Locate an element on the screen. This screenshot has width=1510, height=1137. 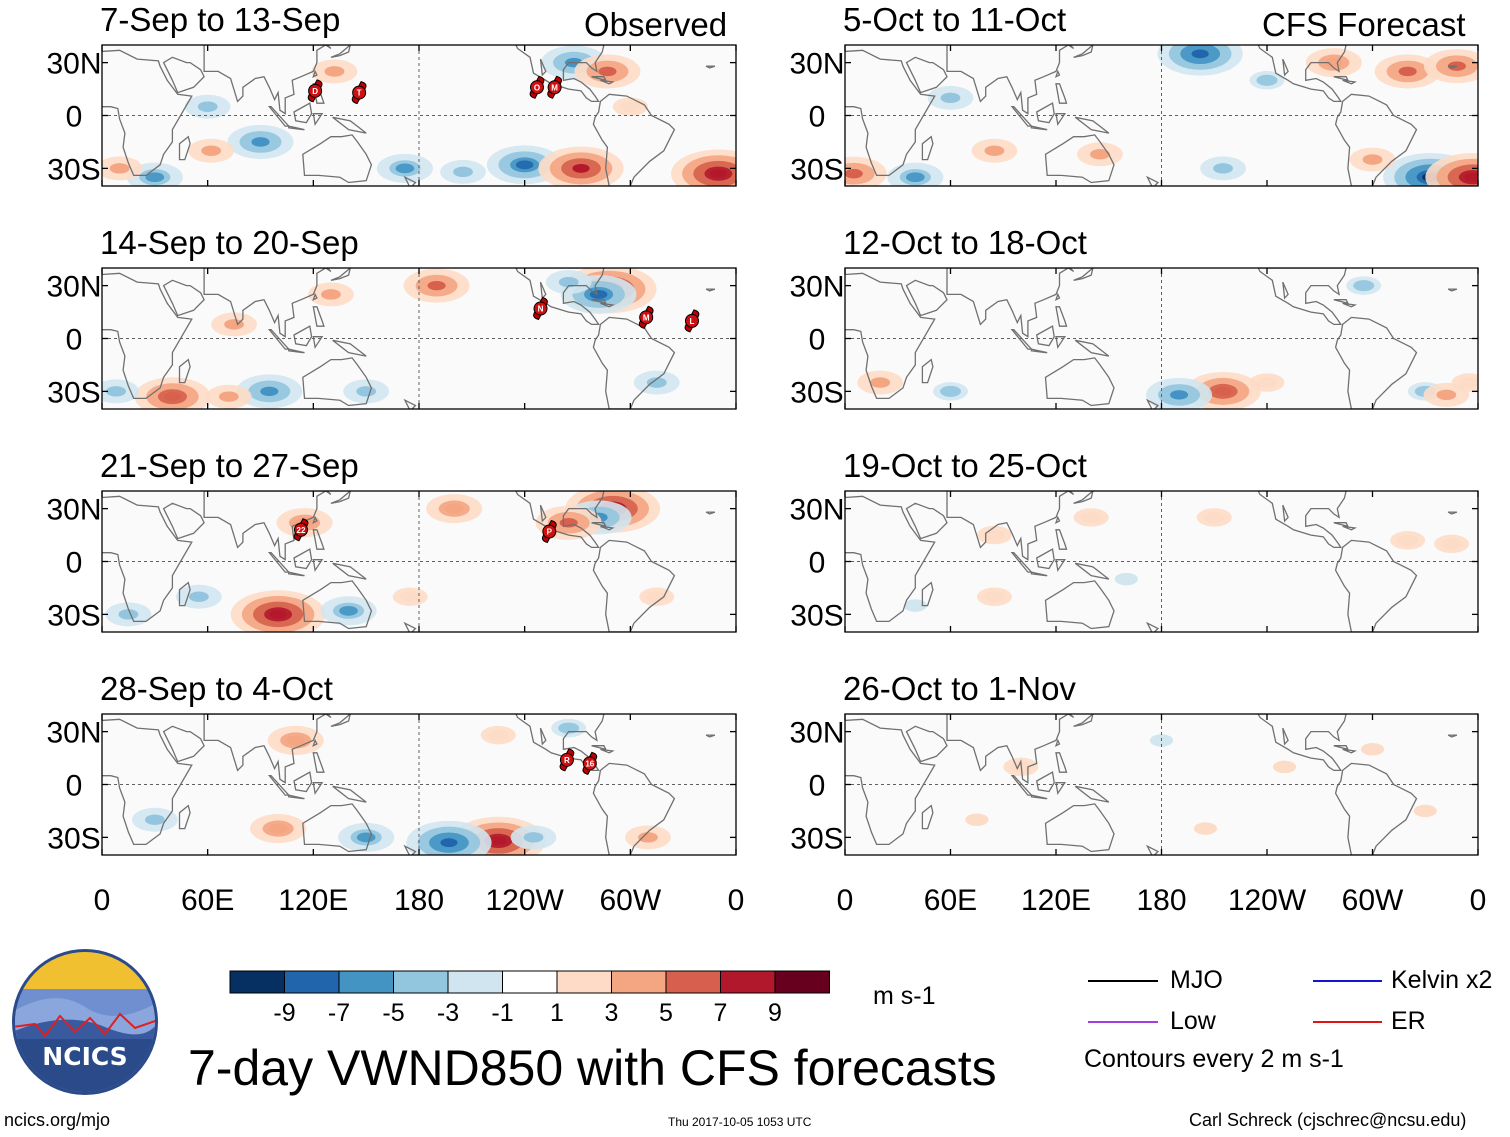
storm-label: M is located at coordinates (554, 87).